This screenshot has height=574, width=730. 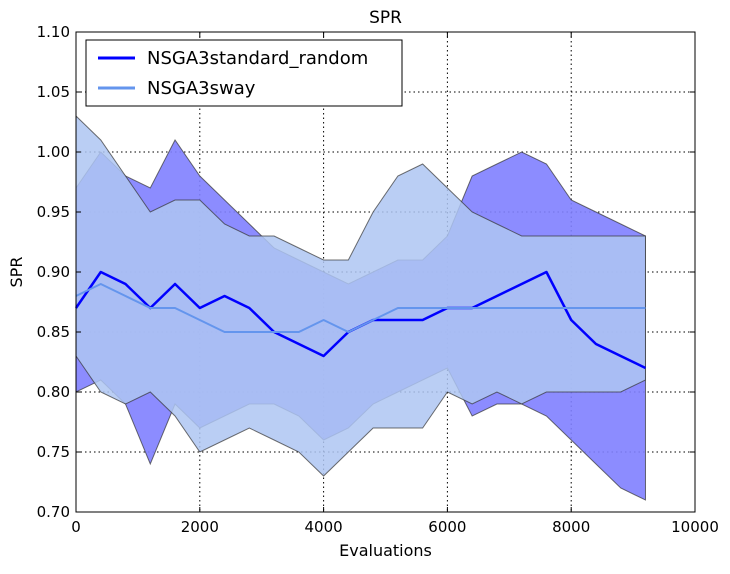 What do you see at coordinates (53, 212) in the screenshot?
I see `y-tick-label: 0.95` at bounding box center [53, 212].